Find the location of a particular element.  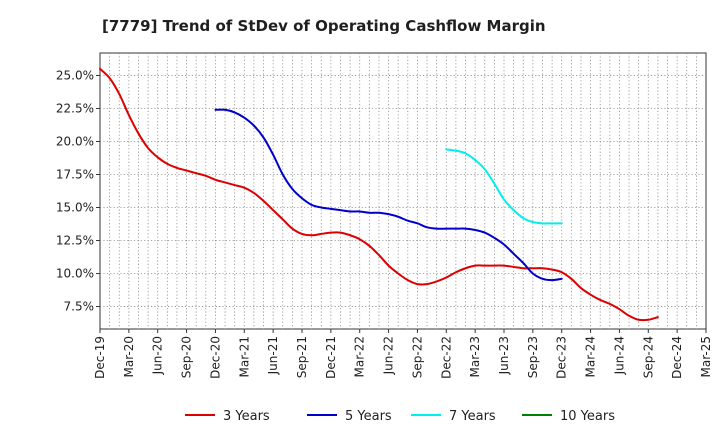

legend-item-5-years: 5 Years is located at coordinates (349, 416).